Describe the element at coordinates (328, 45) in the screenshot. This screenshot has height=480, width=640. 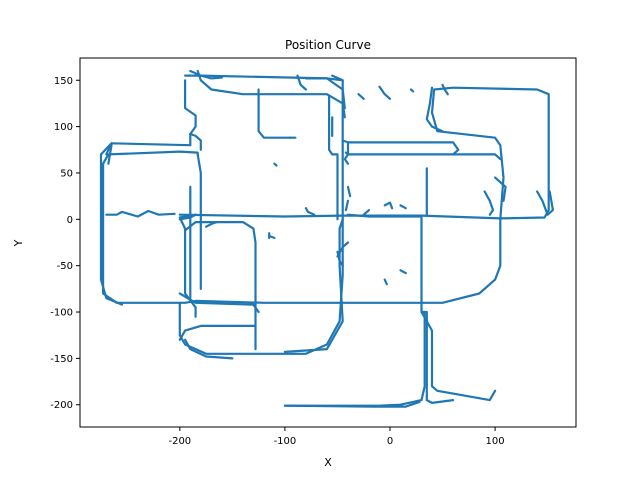
I see `chart-title: Position Curve` at that location.